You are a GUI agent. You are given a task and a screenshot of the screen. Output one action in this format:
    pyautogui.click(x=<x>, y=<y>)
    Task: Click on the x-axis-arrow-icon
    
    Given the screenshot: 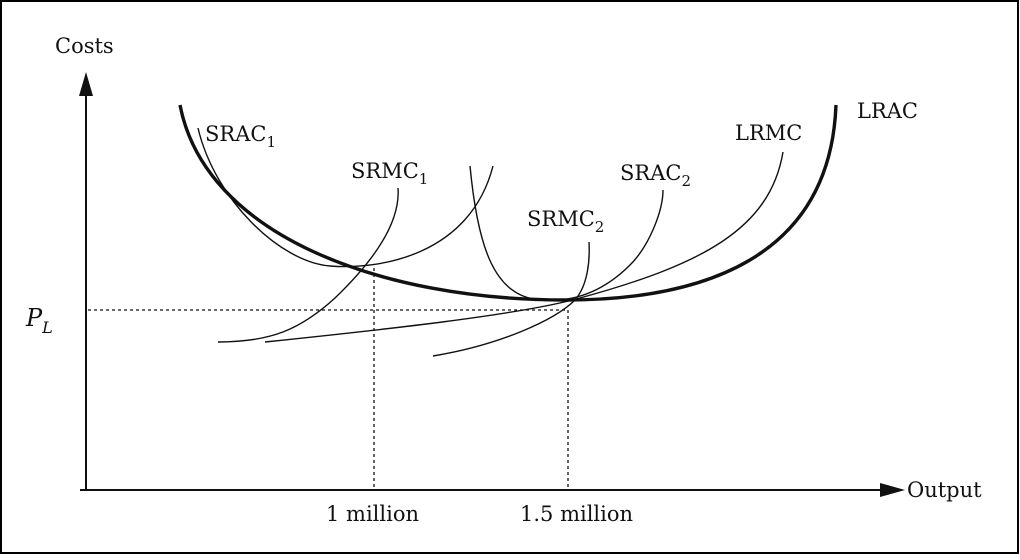 What is the action you would take?
    pyautogui.click(x=892, y=490)
    